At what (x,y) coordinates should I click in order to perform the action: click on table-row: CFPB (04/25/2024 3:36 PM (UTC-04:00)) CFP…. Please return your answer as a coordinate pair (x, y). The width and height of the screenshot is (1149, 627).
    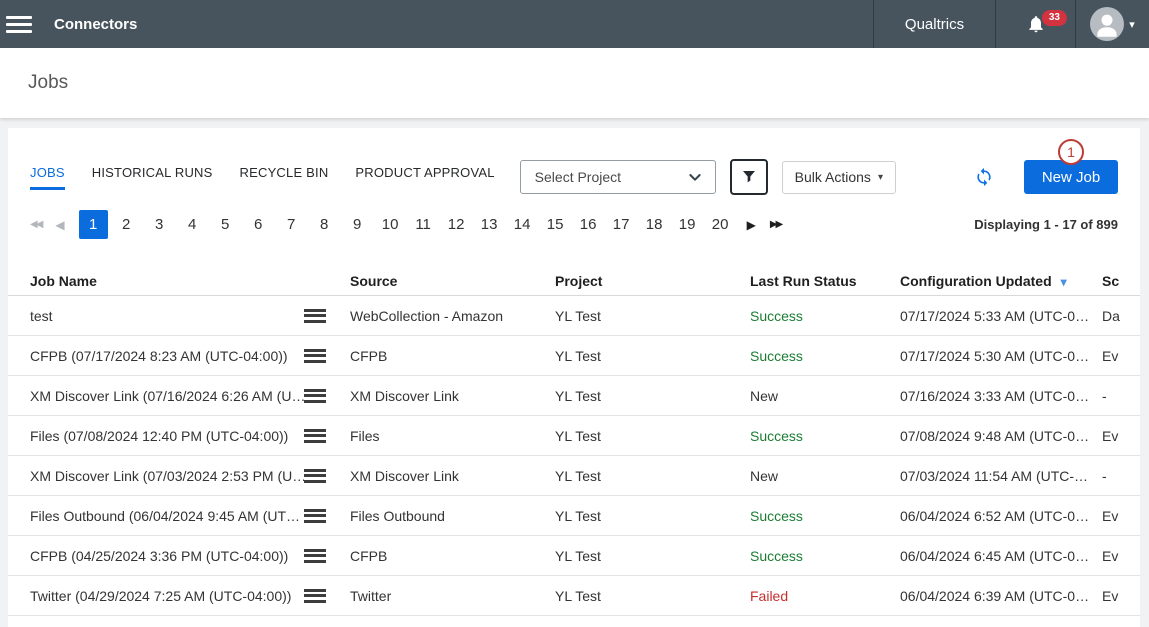
    Looking at the image, I should click on (574, 556).